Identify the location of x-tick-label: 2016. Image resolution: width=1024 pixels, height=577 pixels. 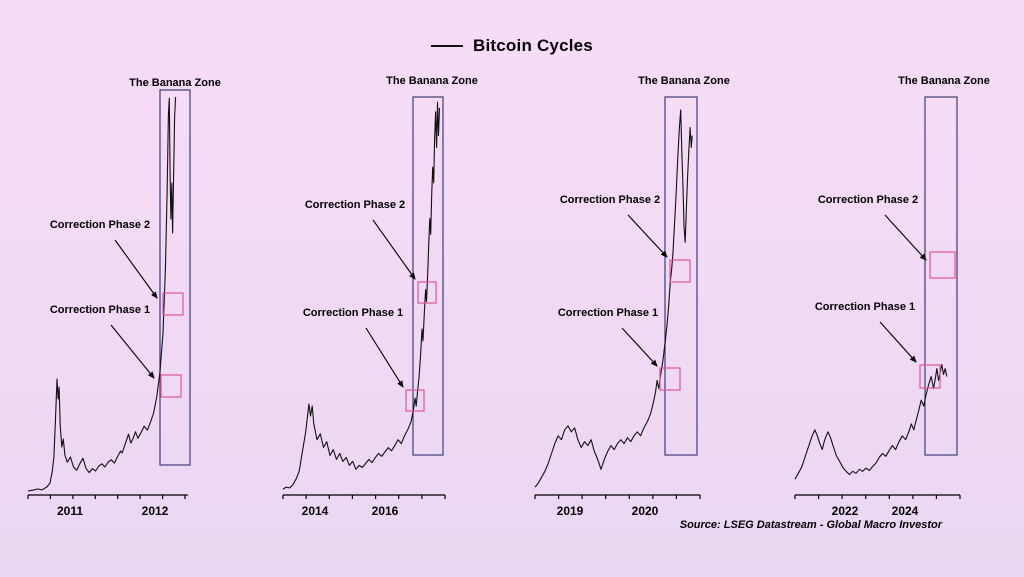
(385, 511).